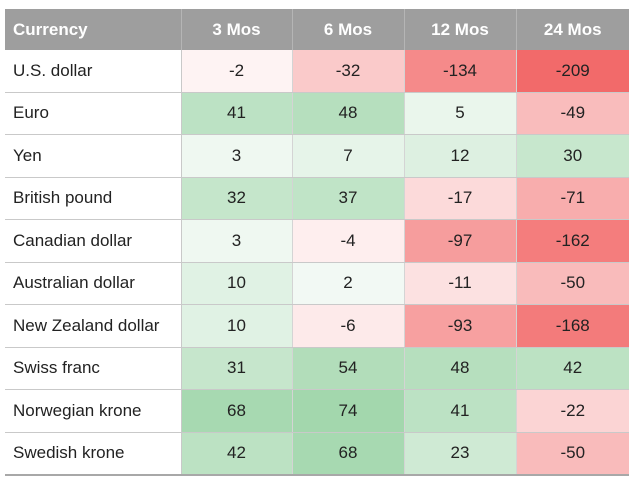 This screenshot has width=636, height=491. What do you see at coordinates (572, 241) in the screenshot?
I see `heatmap-cell: -162` at bounding box center [572, 241].